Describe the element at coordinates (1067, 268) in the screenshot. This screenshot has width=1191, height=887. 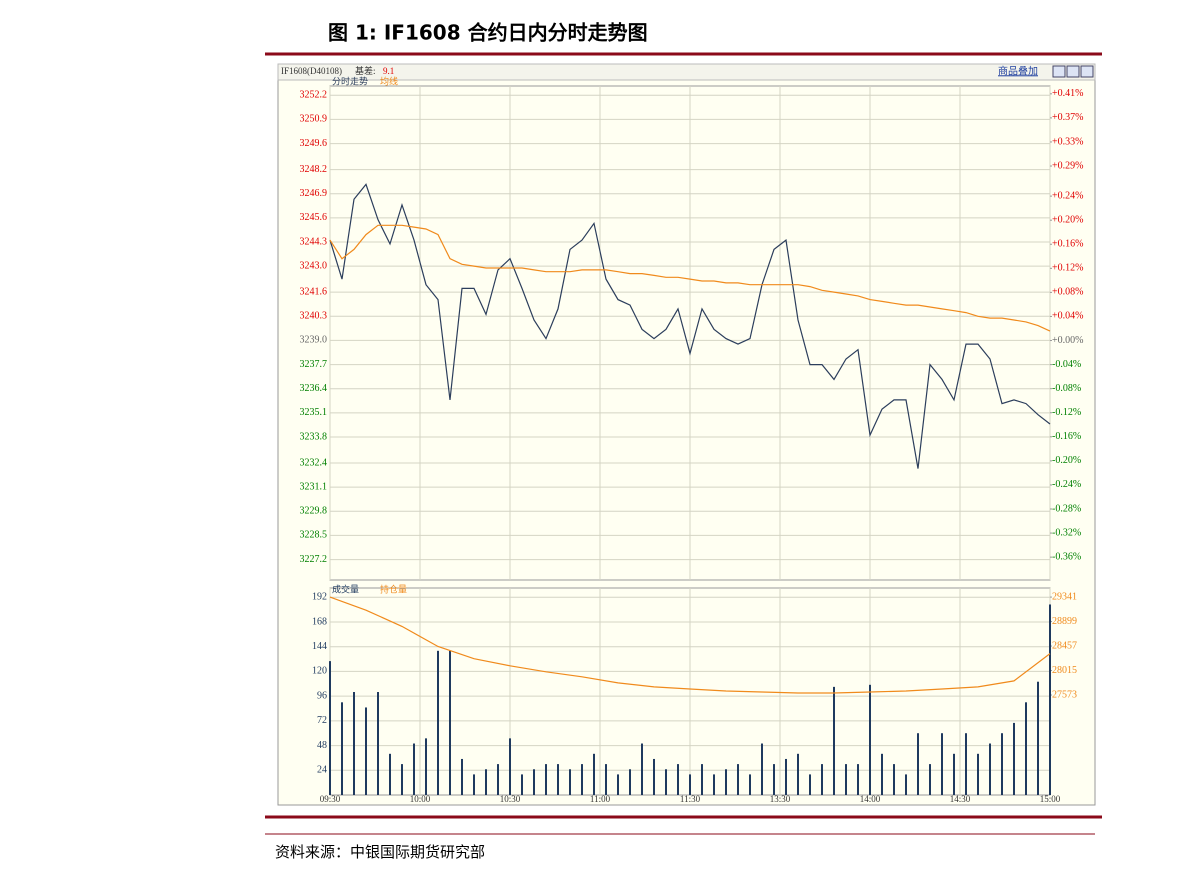
I see `y2-tick-label: +0.12%` at that location.